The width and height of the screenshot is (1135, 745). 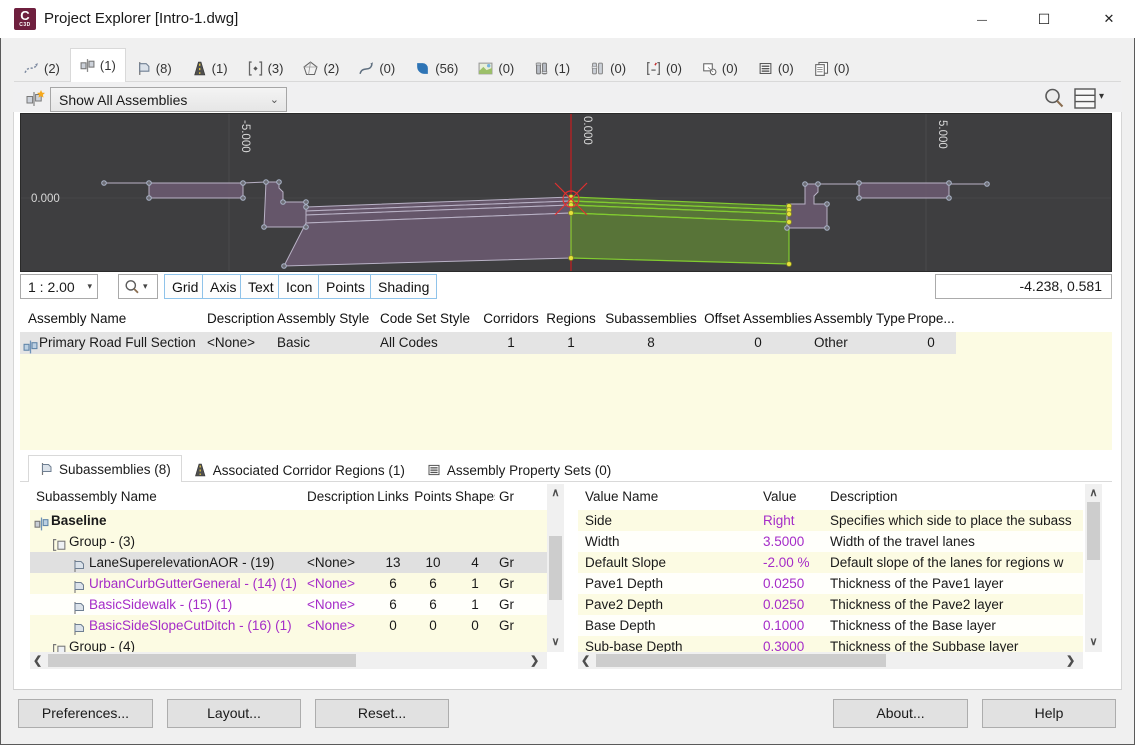 I want to click on tab-pressure-networks: (0), so click(x=608, y=67).